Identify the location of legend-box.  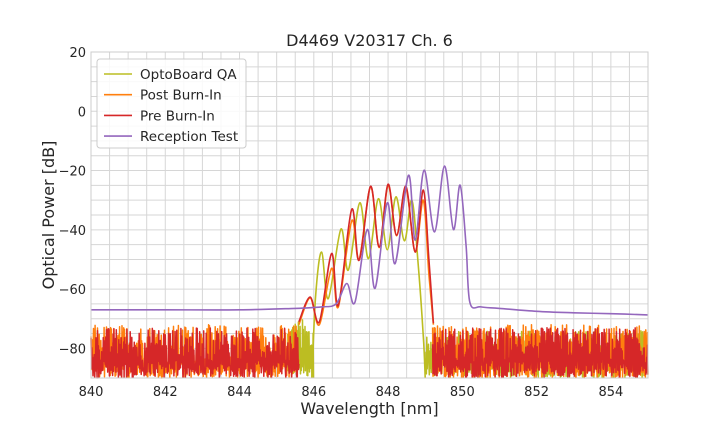
(171, 103).